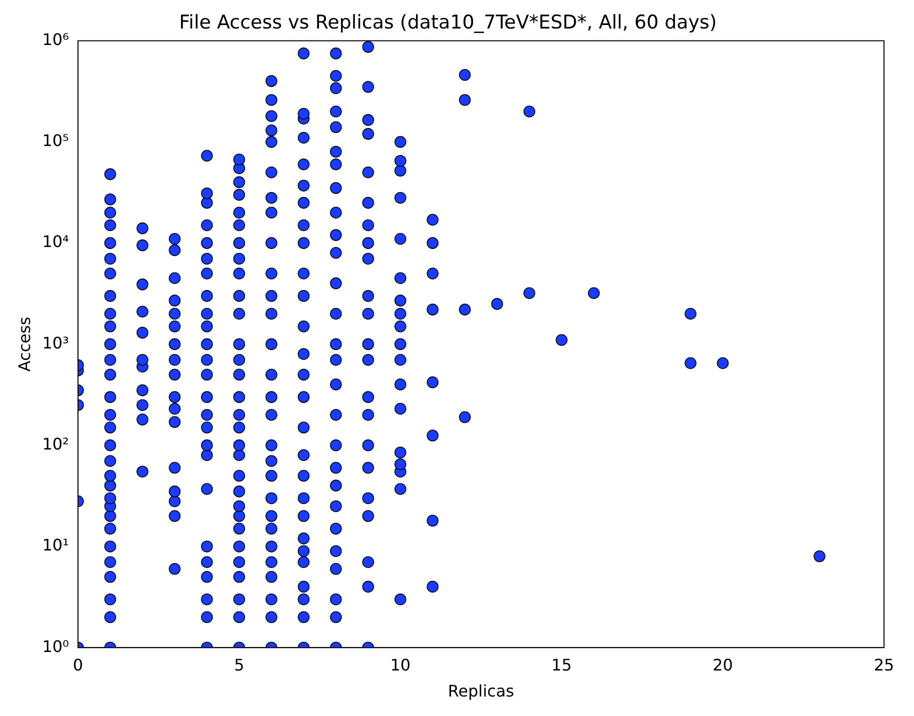 Image resolution: width=914 pixels, height=716 pixels. What do you see at coordinates (448, 22) in the screenshot?
I see `chart-title: File Access vs Replicas (data10_7TeV*ESD*, All, 60 days)` at bounding box center [448, 22].